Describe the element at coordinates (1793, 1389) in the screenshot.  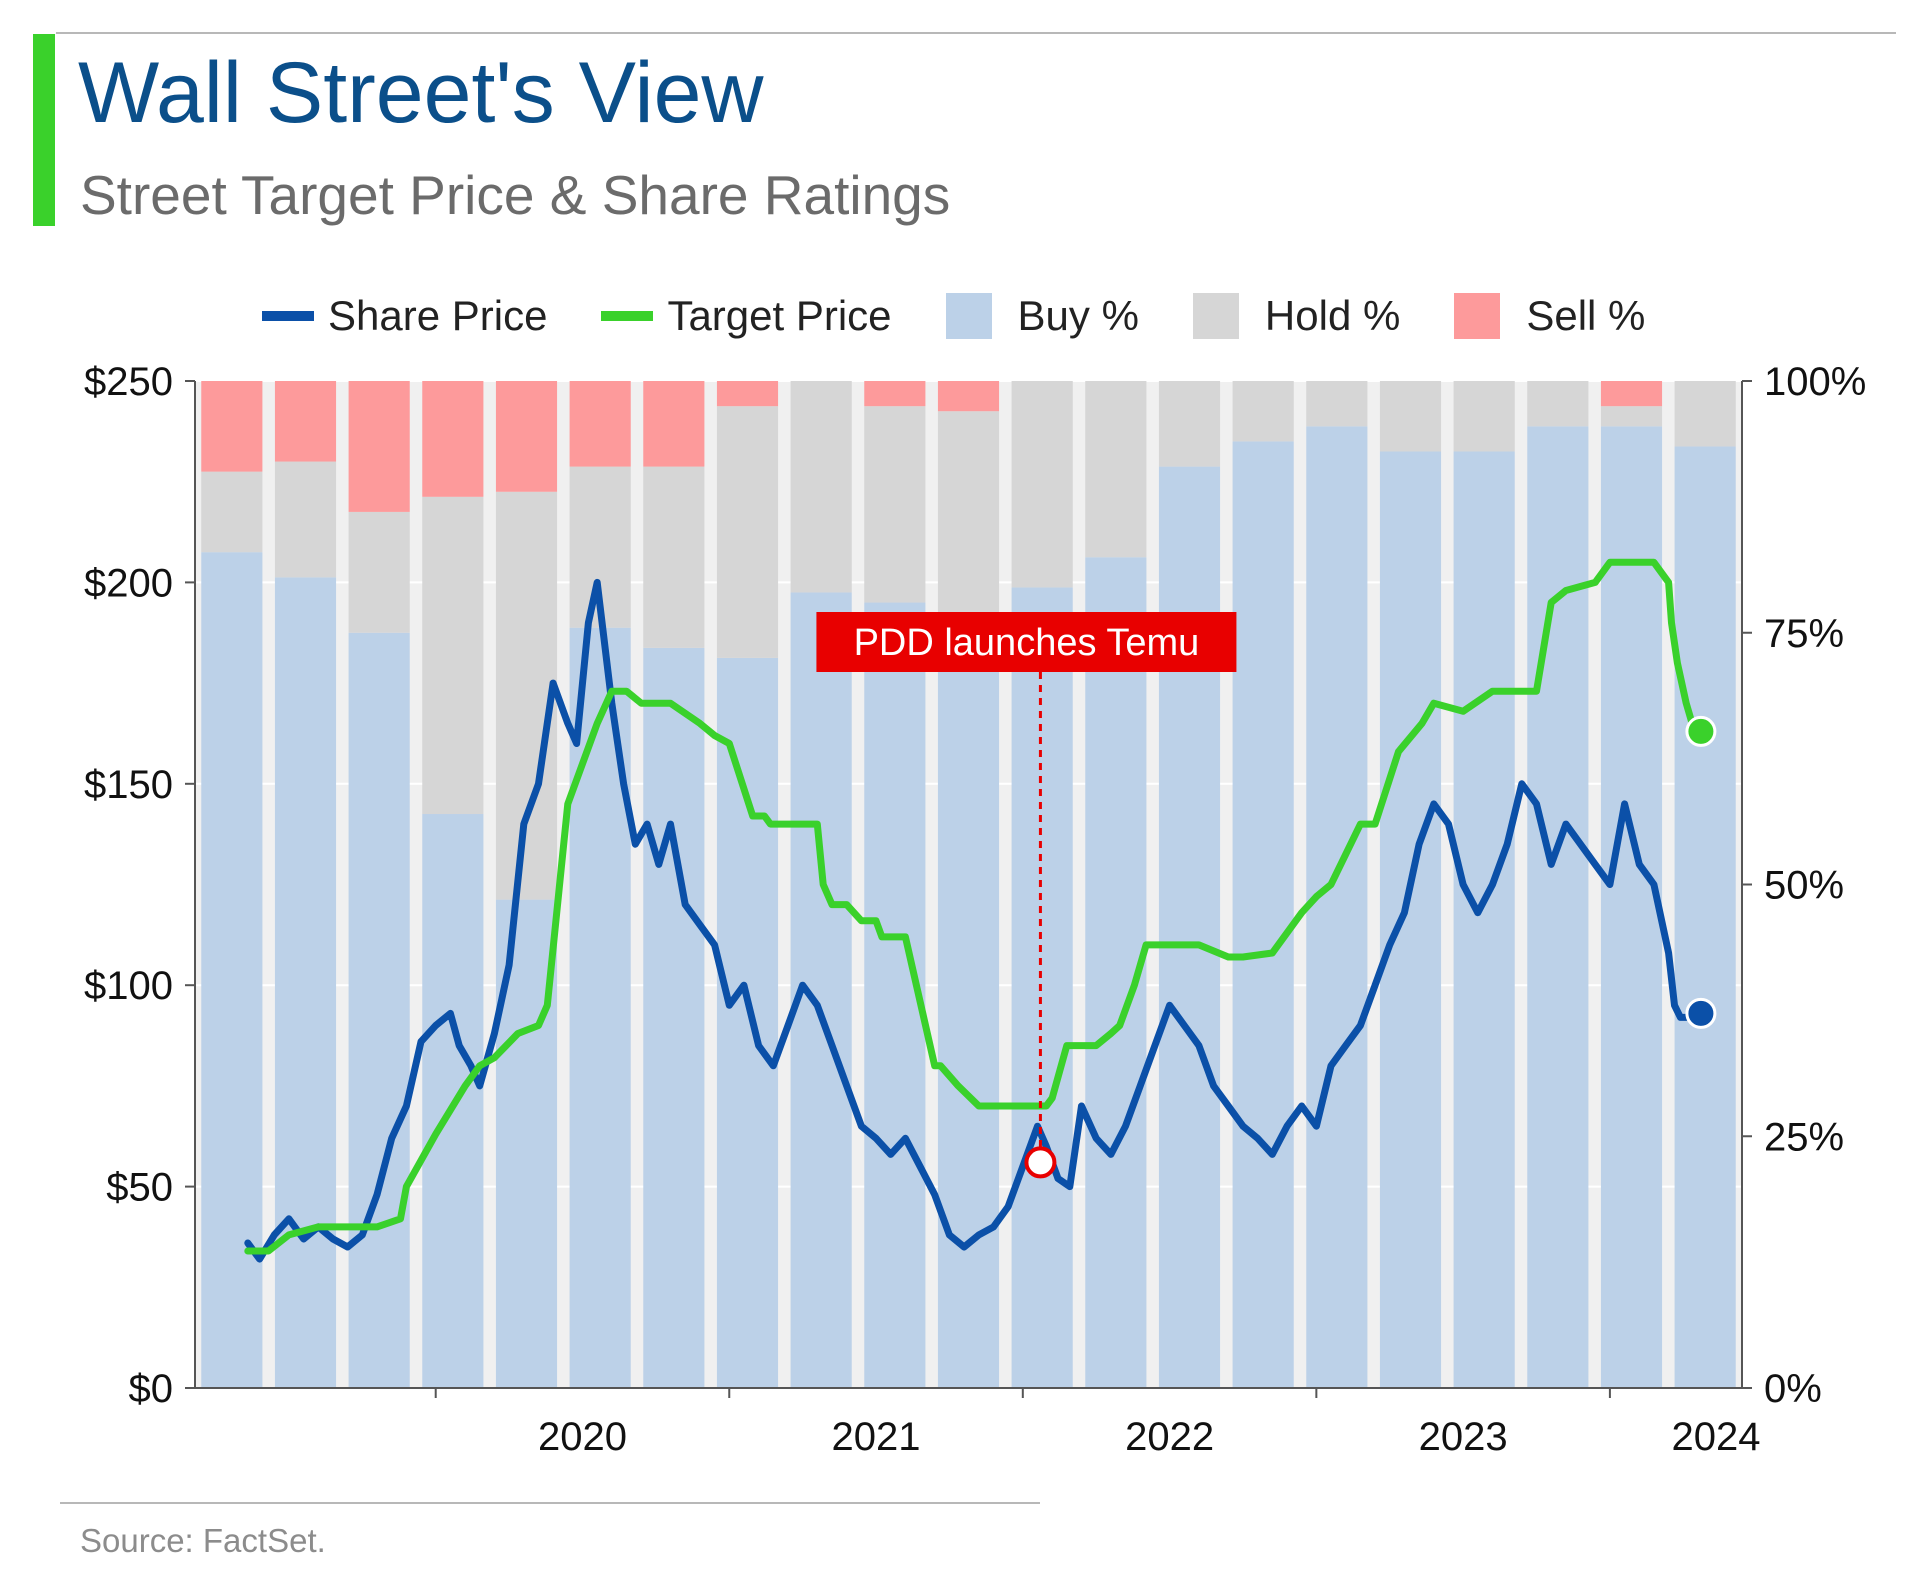
I see `y2-tick-label: 0%` at that location.